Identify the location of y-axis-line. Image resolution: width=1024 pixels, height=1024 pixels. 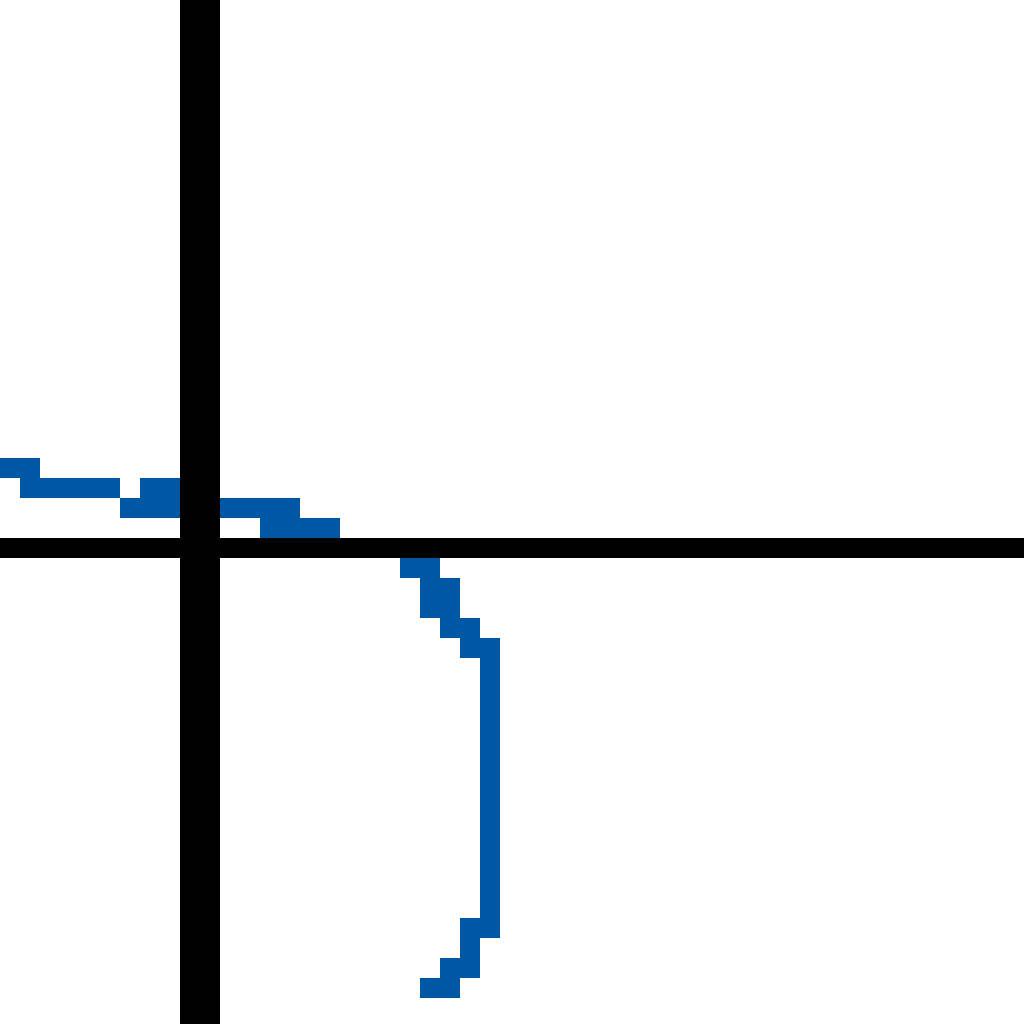
(200, 512).